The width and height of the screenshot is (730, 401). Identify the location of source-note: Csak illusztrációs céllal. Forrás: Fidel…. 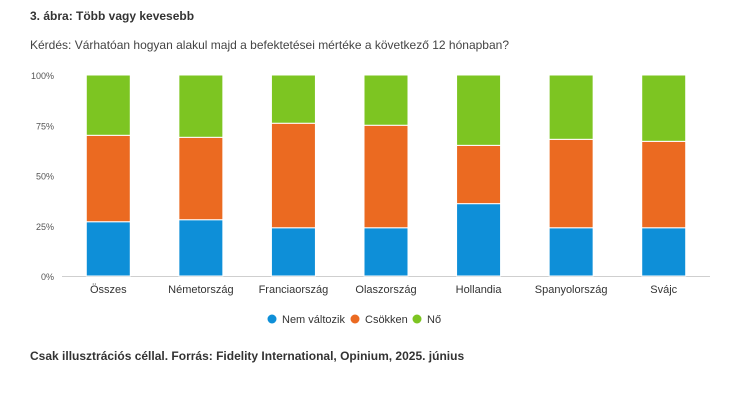
(247, 356).